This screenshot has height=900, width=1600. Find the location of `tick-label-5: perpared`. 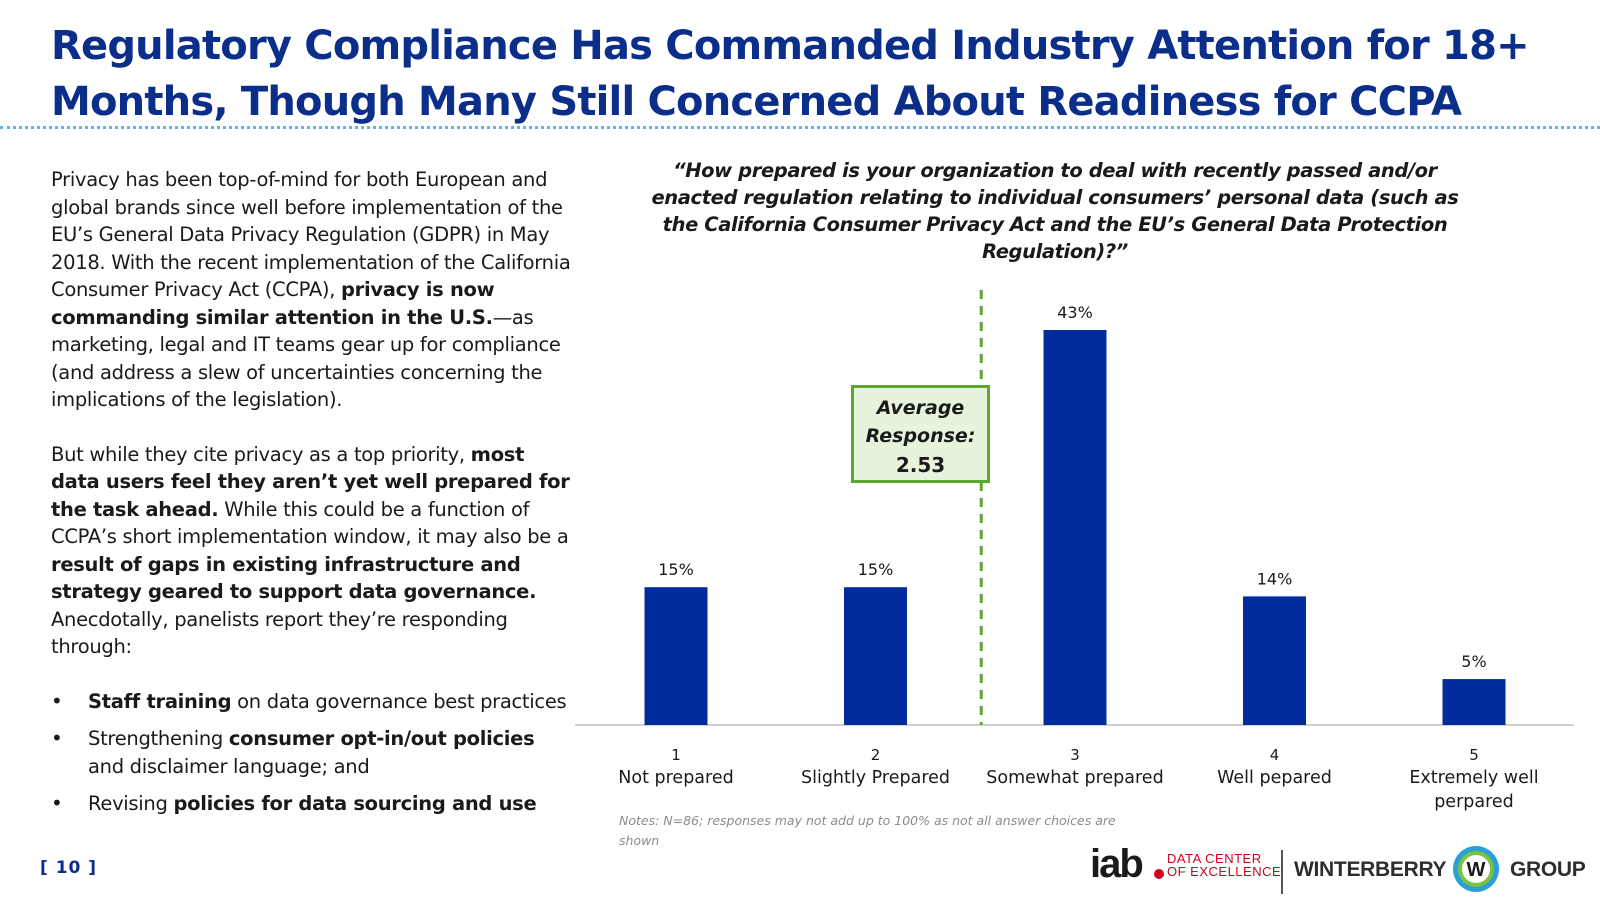

tick-label-5: perpared is located at coordinates (1474, 802).